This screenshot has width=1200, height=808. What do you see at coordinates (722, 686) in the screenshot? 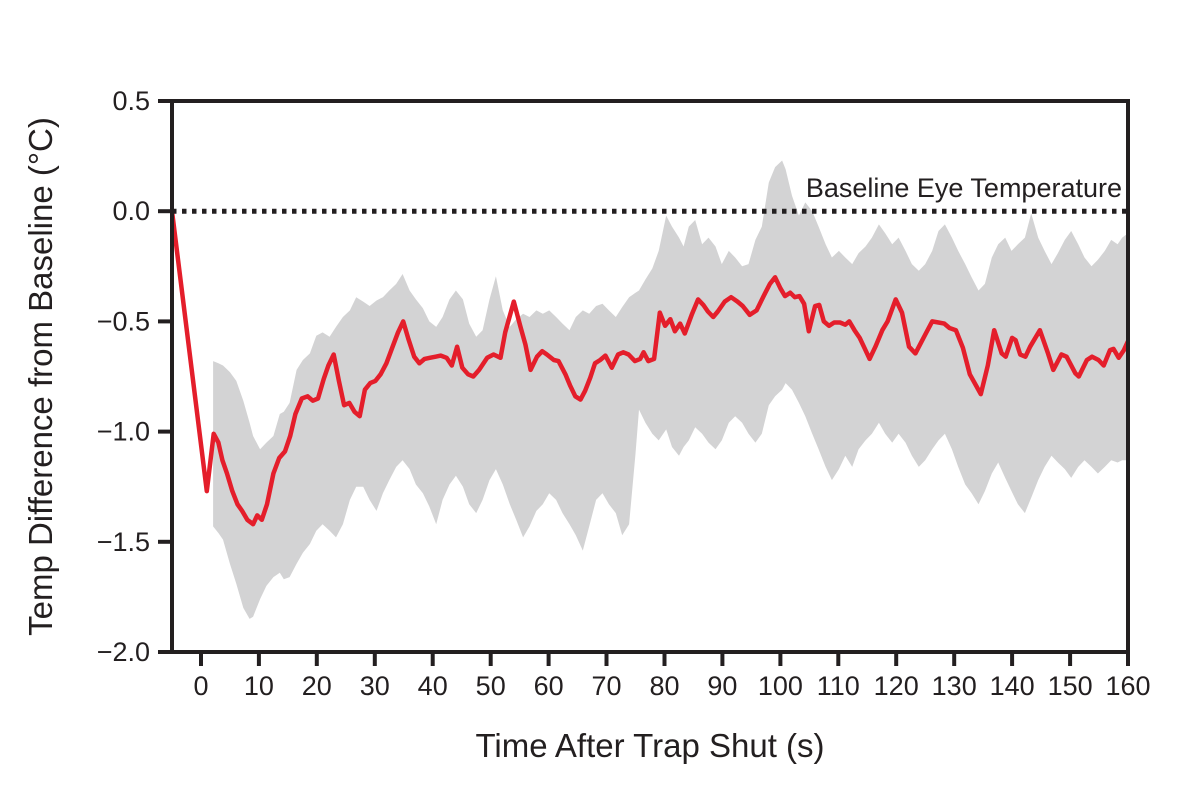
I see `x-tick-label: 90` at bounding box center [722, 686].